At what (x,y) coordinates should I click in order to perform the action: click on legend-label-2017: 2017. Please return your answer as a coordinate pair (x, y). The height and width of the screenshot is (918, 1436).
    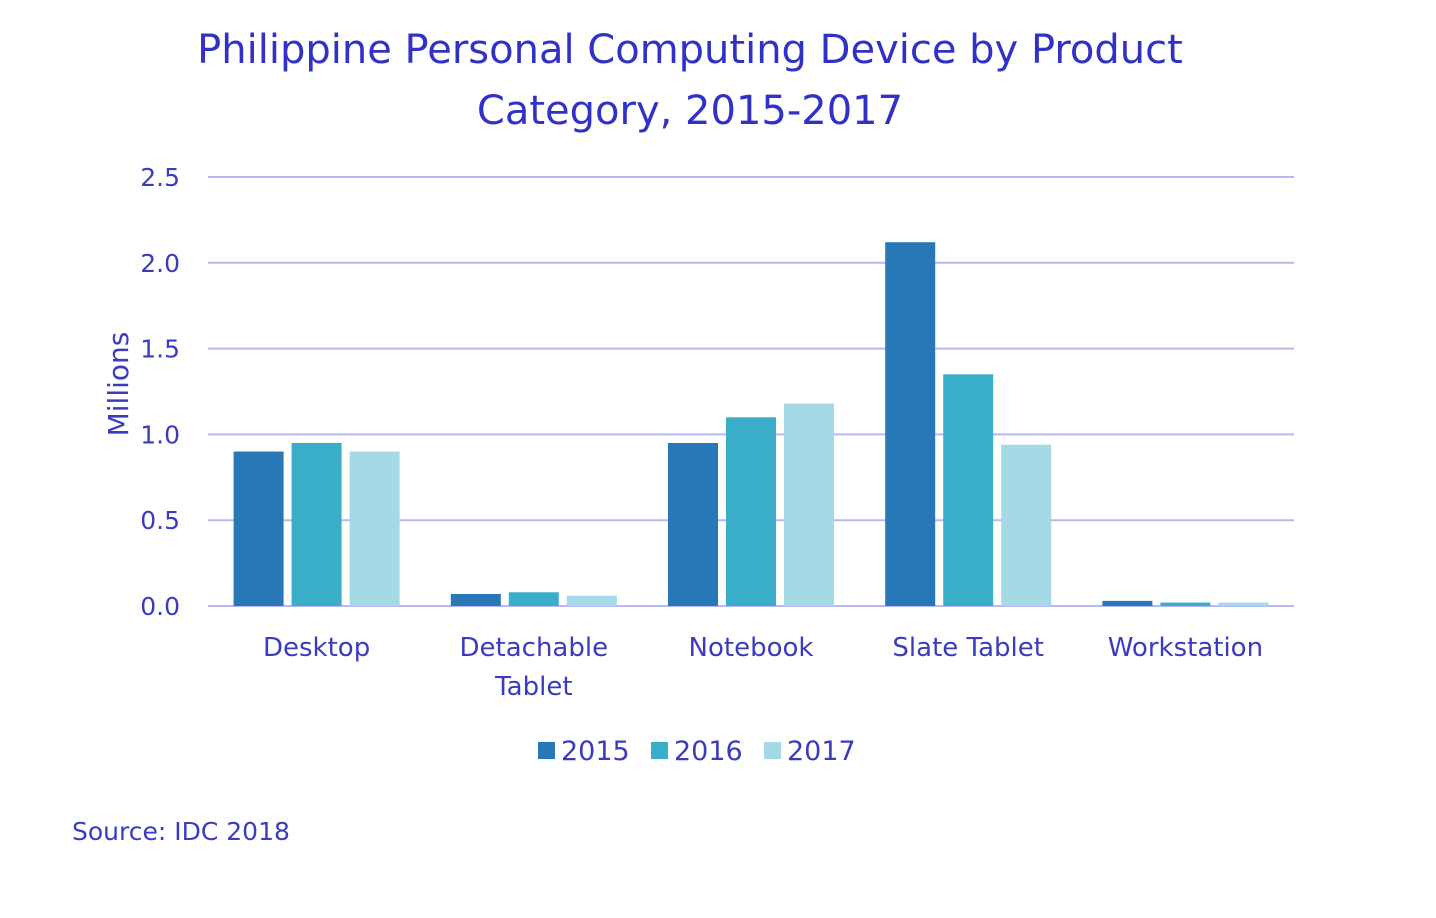
    Looking at the image, I should click on (821, 751).